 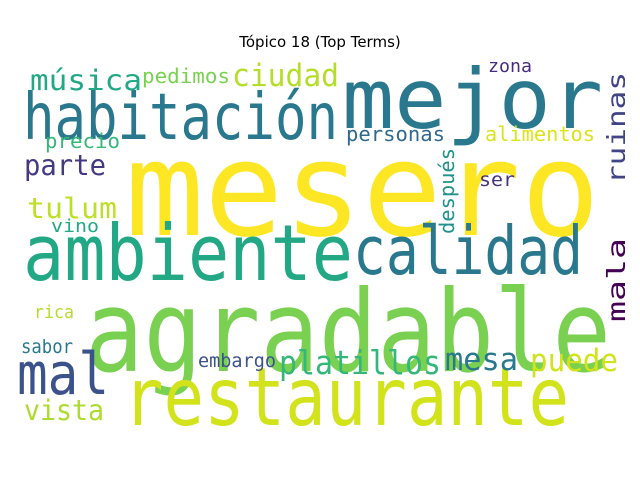 I want to click on word-6: restaurante, so click(x=346, y=392).